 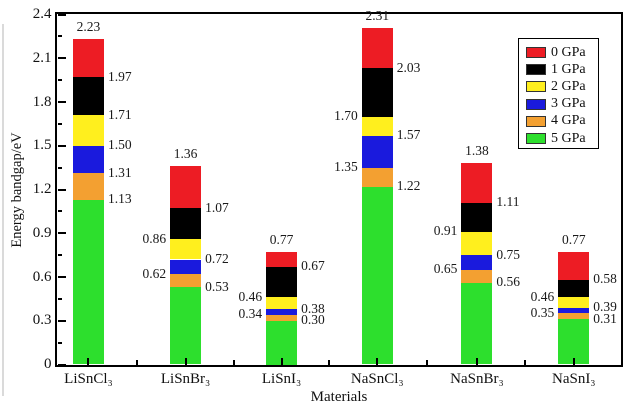 What do you see at coordinates (154, 273) in the screenshot?
I see `bar-value-label: 0.62` at bounding box center [154, 273].